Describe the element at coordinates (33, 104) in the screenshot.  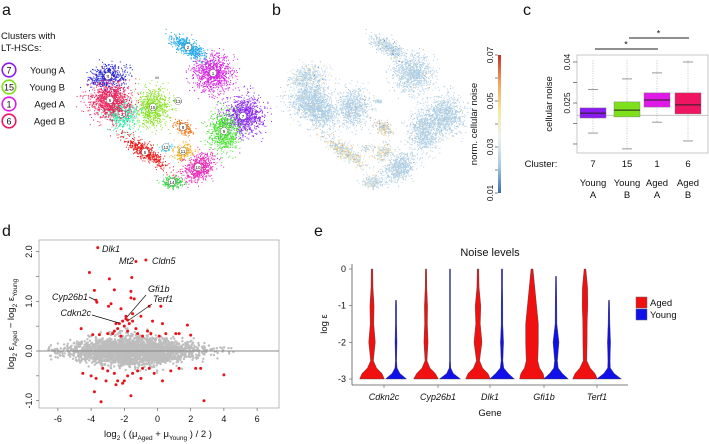
I see `legend-item: 1 Aged A` at that location.